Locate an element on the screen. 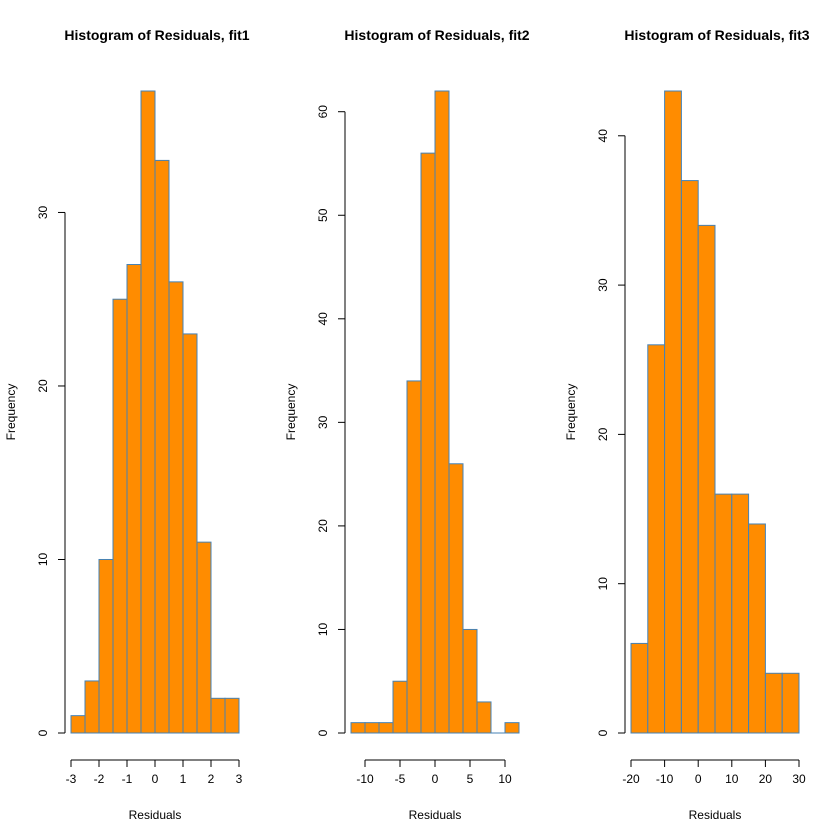 The width and height of the screenshot is (840, 840). chart-title: Histogram of Residuals, fit3 is located at coordinates (716, 35).